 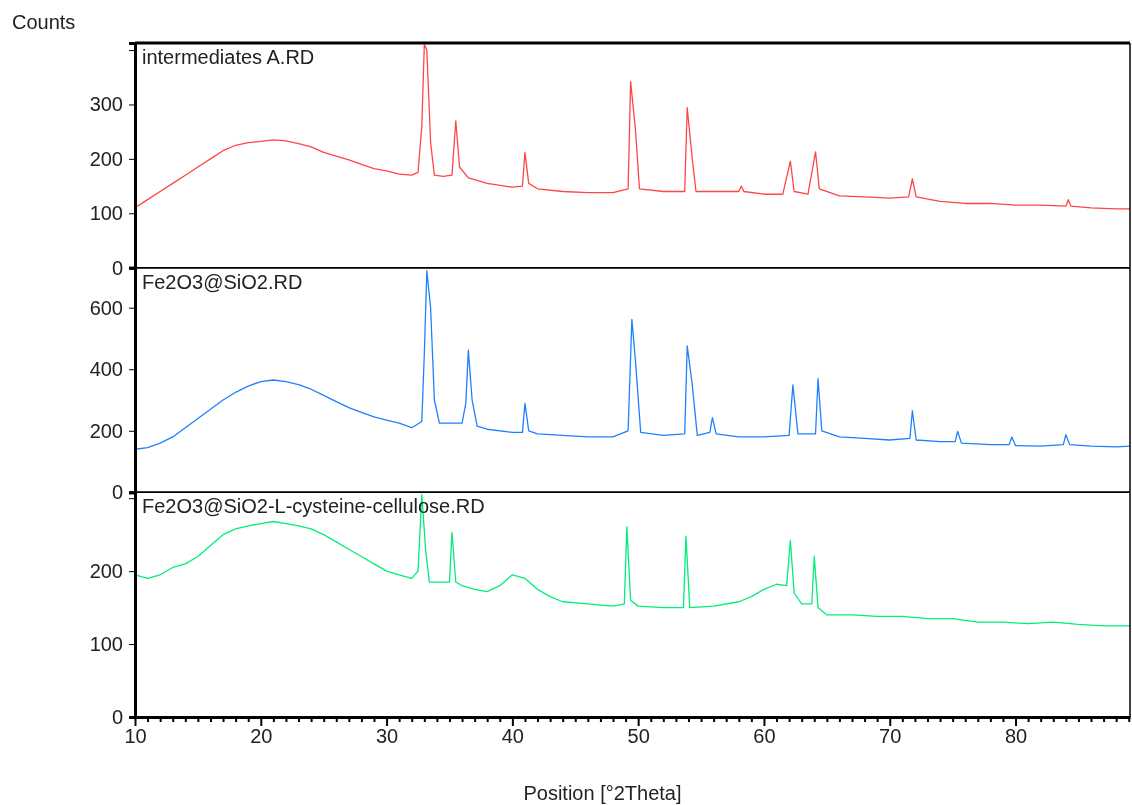 What do you see at coordinates (106, 307) in the screenshot?
I see `y-tick-label: 600` at bounding box center [106, 307].